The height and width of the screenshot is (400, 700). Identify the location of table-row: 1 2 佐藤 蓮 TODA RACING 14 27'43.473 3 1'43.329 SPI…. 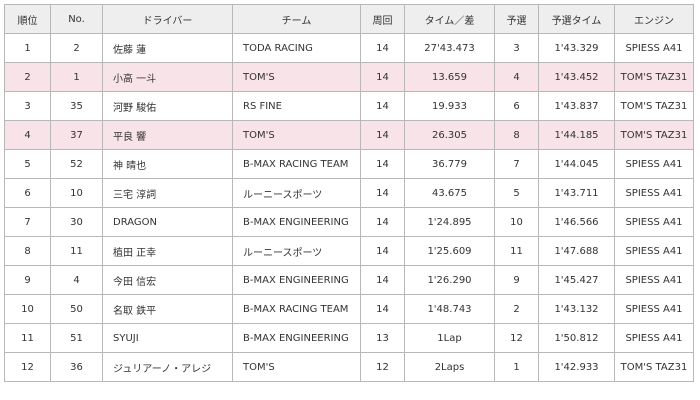
(349, 48).